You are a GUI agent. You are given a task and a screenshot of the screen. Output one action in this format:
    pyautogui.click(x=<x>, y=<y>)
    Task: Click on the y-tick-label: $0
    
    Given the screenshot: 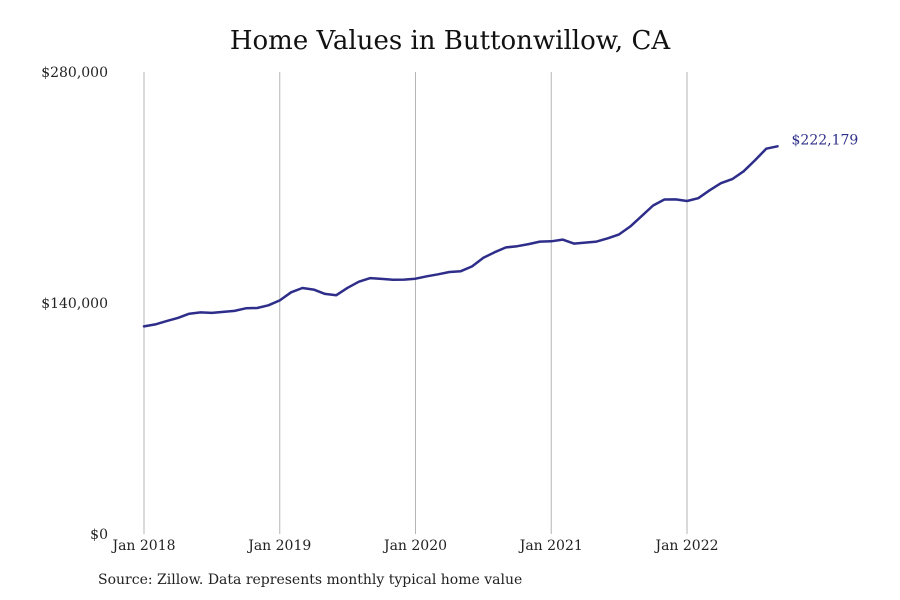 What is the action you would take?
    pyautogui.click(x=99, y=535)
    